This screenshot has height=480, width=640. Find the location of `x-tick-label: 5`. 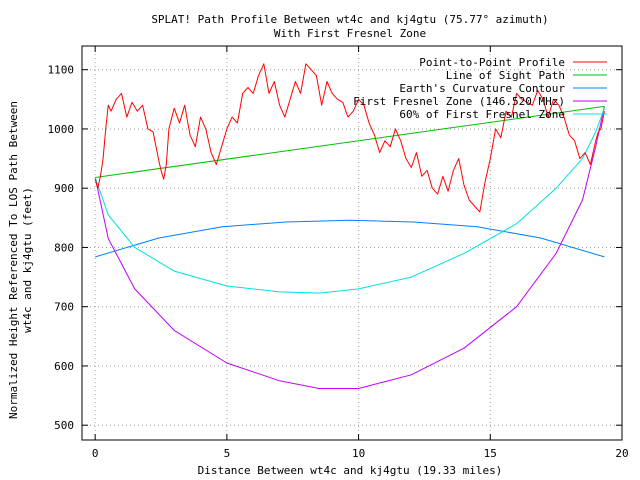

x-tick-label: 5 is located at coordinates (227, 453).